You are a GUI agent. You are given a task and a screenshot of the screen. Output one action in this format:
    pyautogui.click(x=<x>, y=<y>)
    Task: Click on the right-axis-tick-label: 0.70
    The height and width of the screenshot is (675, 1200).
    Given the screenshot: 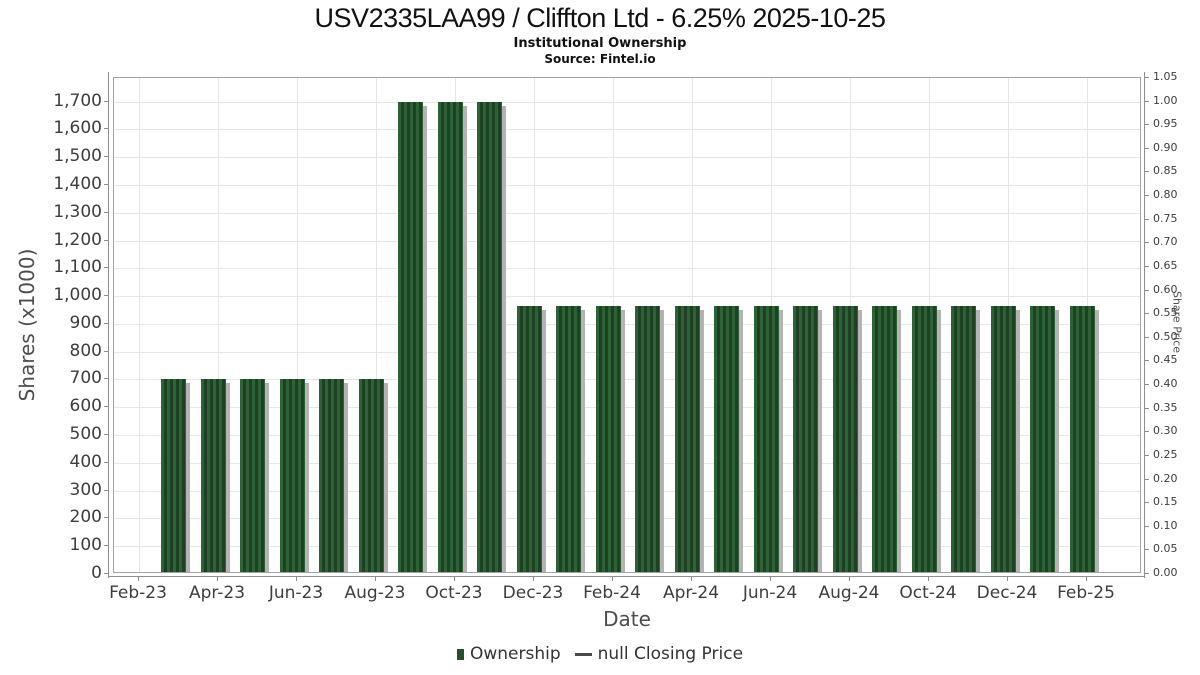 What is the action you would take?
    pyautogui.click(x=1165, y=242)
    